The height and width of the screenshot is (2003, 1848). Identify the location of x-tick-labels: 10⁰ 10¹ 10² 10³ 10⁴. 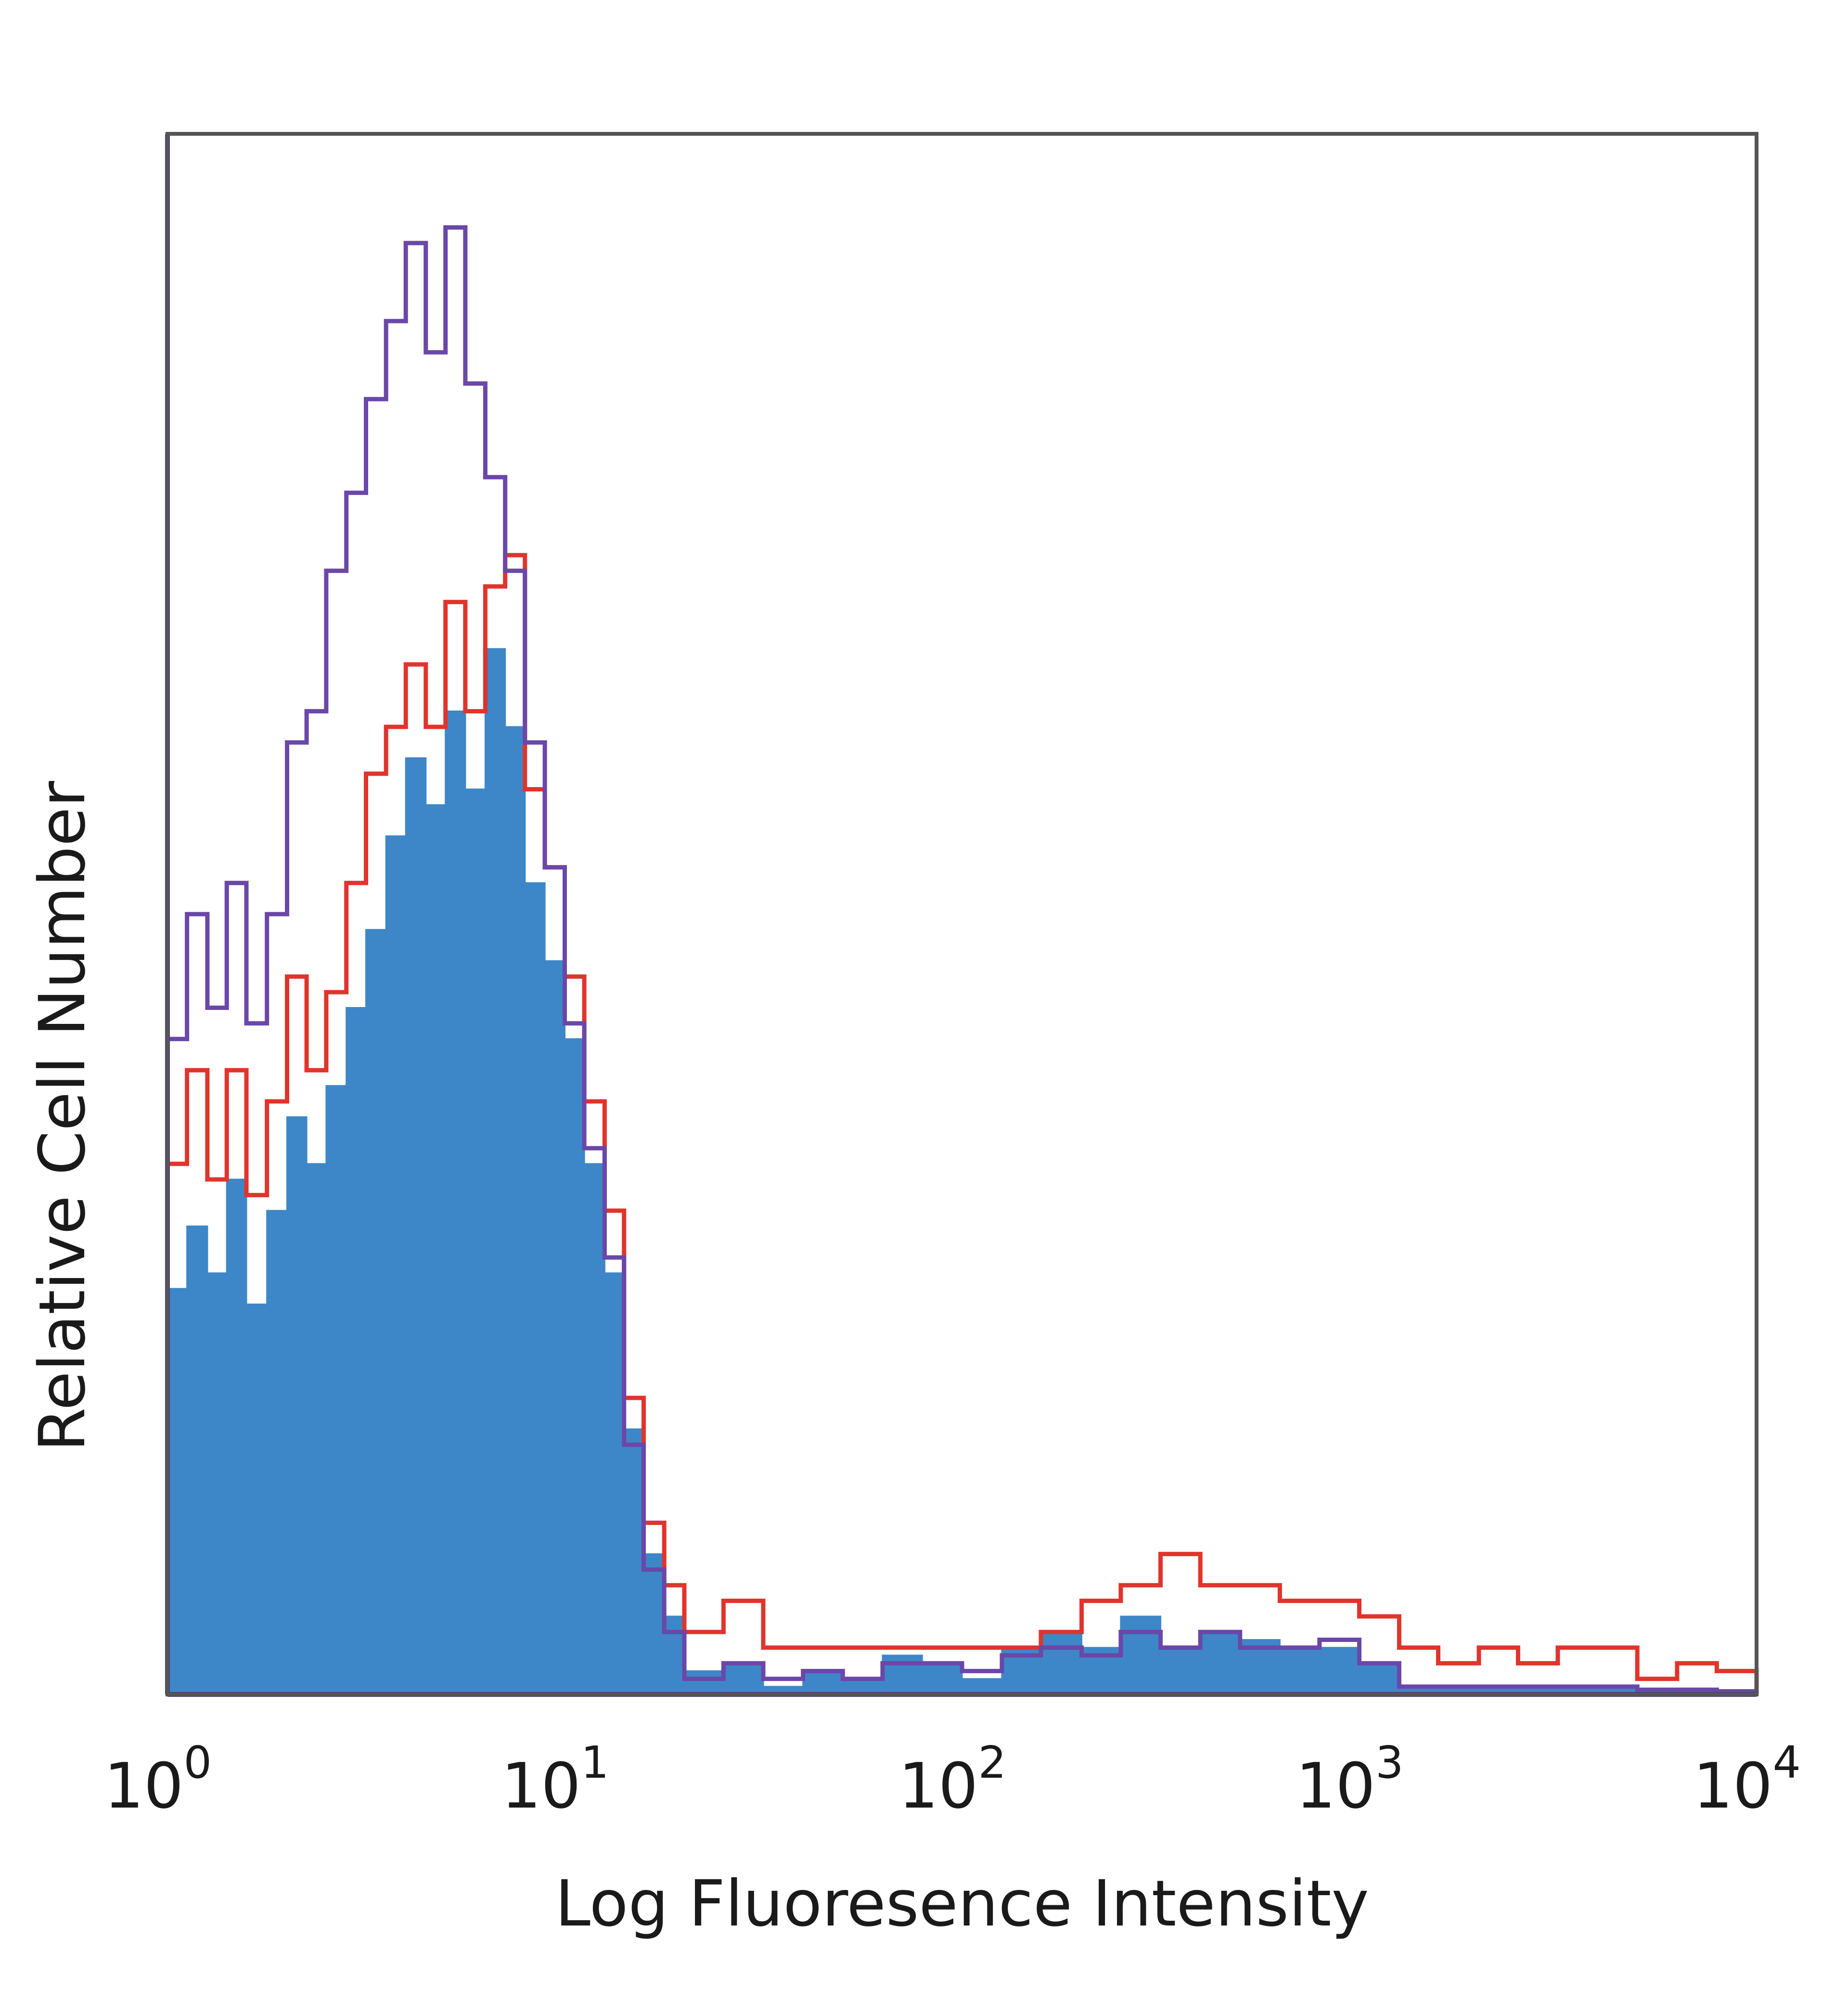
(952, 1779).